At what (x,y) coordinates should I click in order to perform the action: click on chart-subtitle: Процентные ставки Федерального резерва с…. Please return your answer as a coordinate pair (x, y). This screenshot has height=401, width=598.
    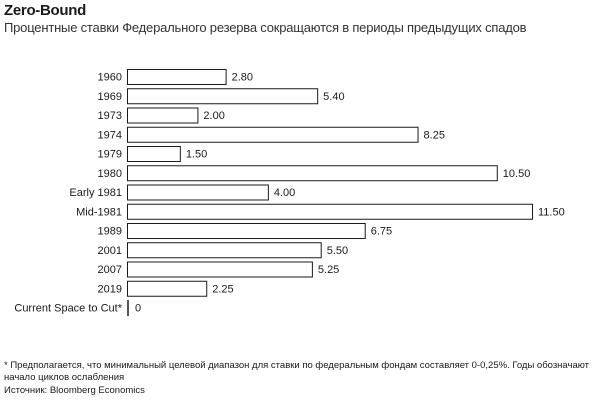
    Looking at the image, I should click on (265, 27).